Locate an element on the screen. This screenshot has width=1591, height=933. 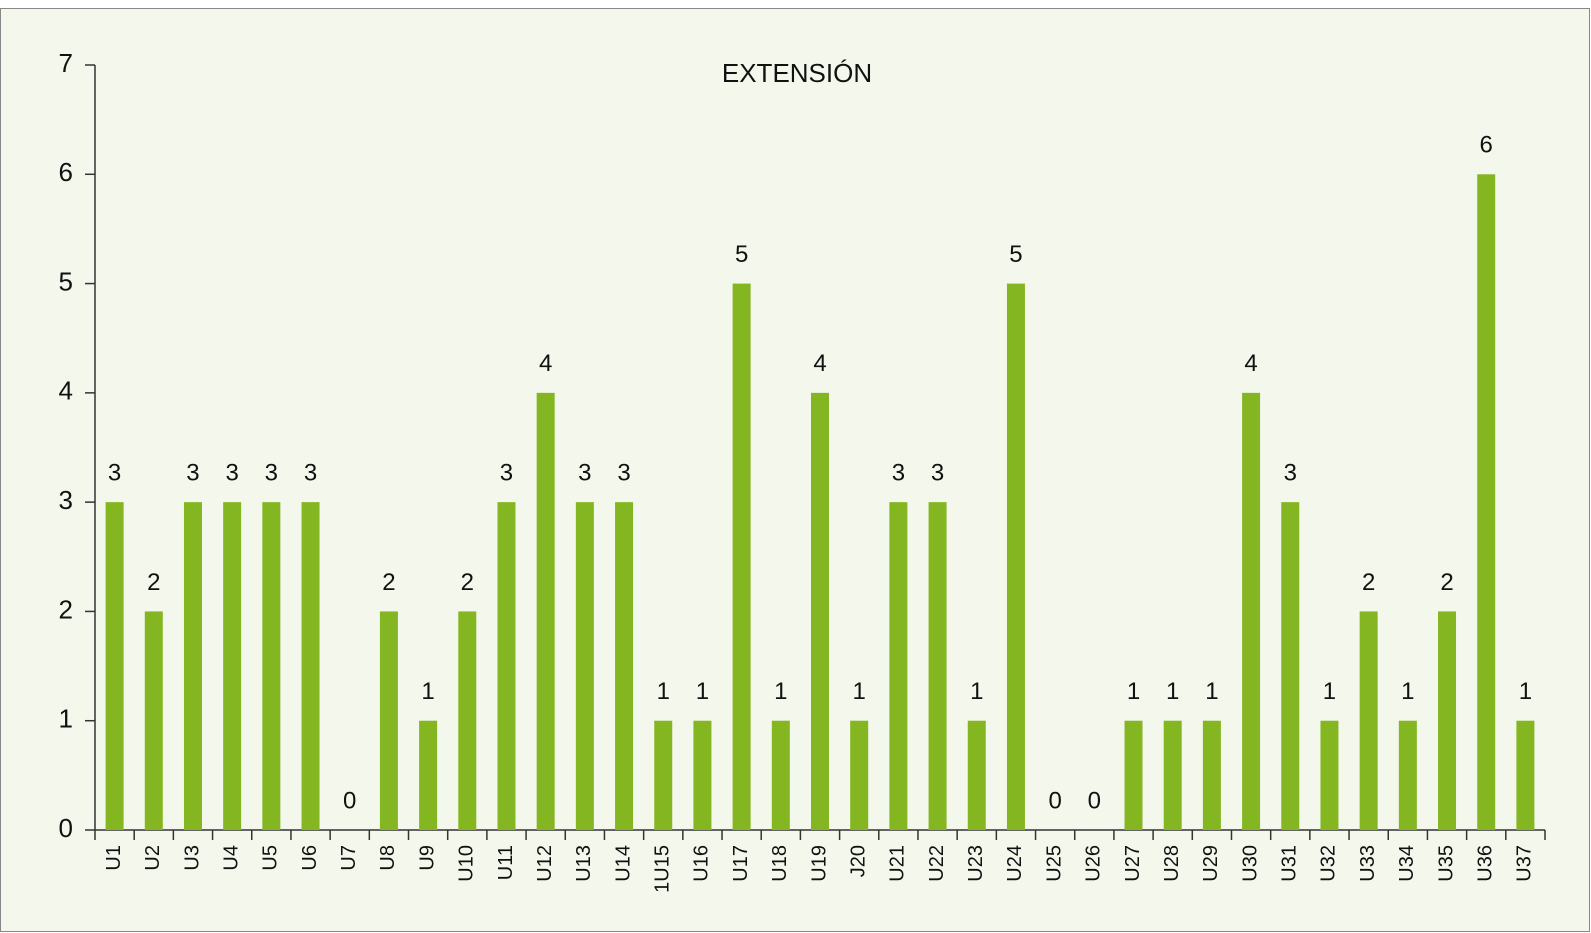
x-tick-label: U17 is located at coordinates (741, 863).